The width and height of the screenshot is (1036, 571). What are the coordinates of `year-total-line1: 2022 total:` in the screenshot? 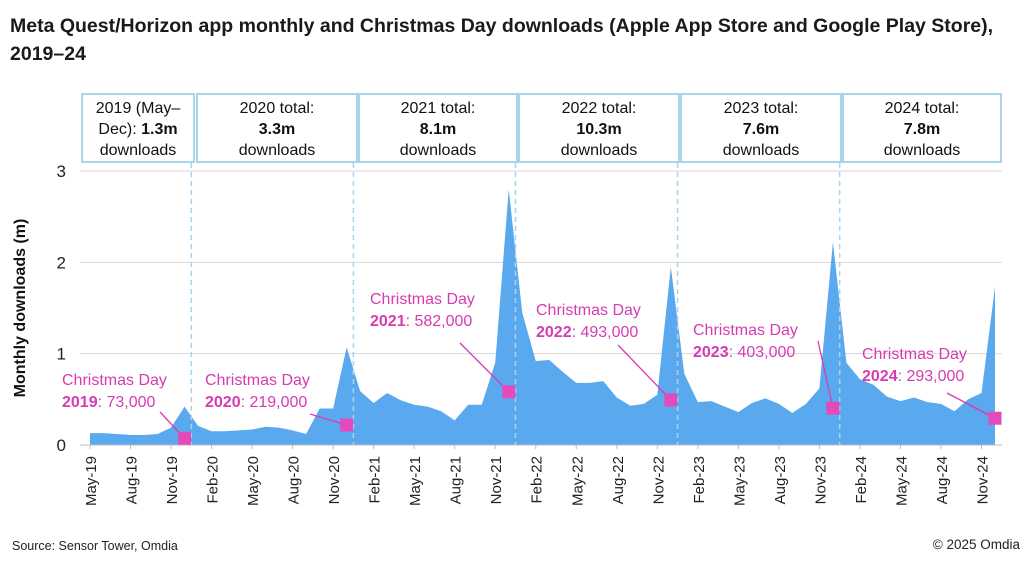 It's located at (599, 108).